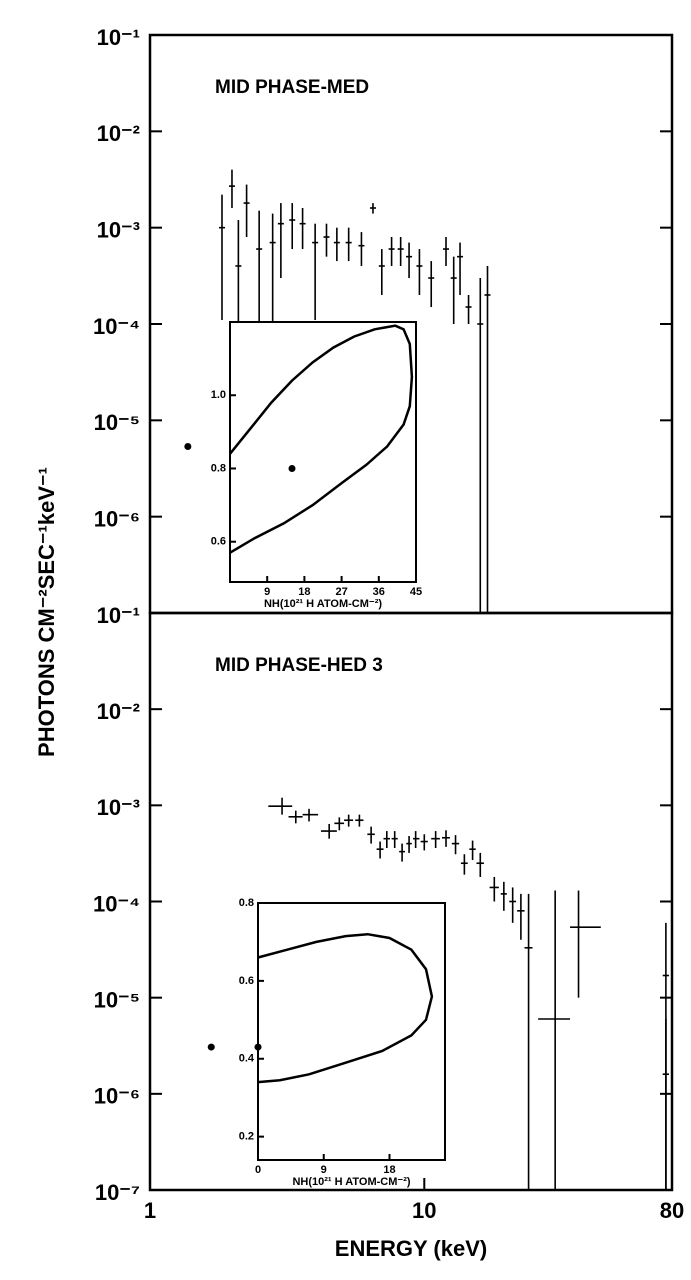 This screenshot has height=1280, width=691. Describe the element at coordinates (292, 87) in the screenshot. I see `panel-title: MID PHASE-MED` at that location.